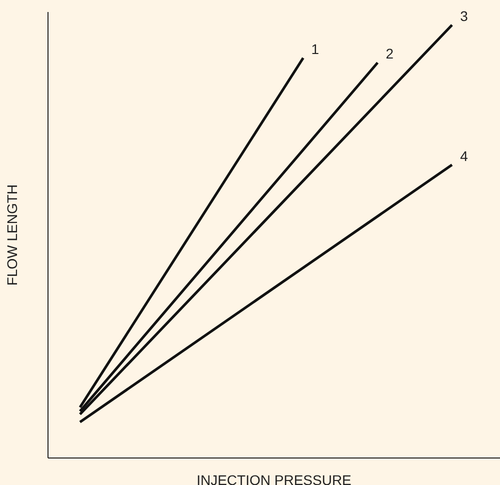 This screenshot has height=485, width=500. I want to click on y-axis-title: FLOW LENGTH, so click(12, 235).